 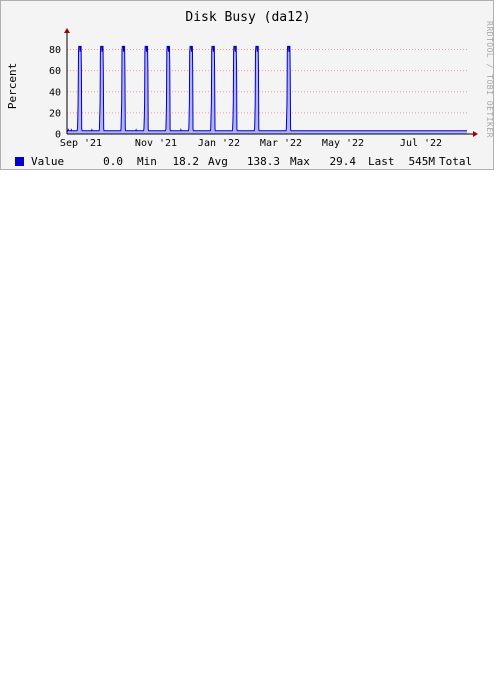 I want to click on y-tick-label: 0, so click(x=58, y=135).